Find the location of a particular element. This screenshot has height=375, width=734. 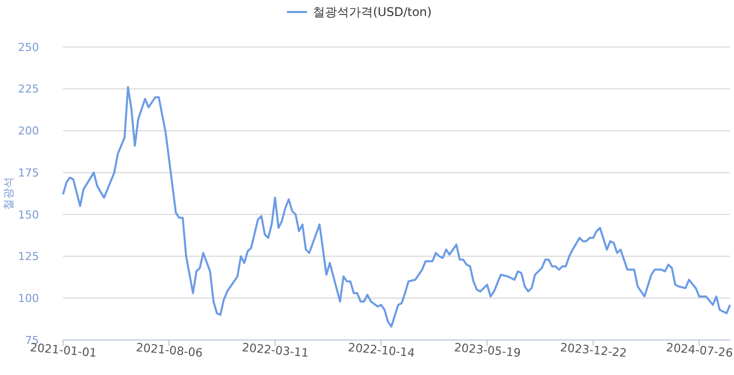

x-tick-label: 2021-08-06 is located at coordinates (169, 350).